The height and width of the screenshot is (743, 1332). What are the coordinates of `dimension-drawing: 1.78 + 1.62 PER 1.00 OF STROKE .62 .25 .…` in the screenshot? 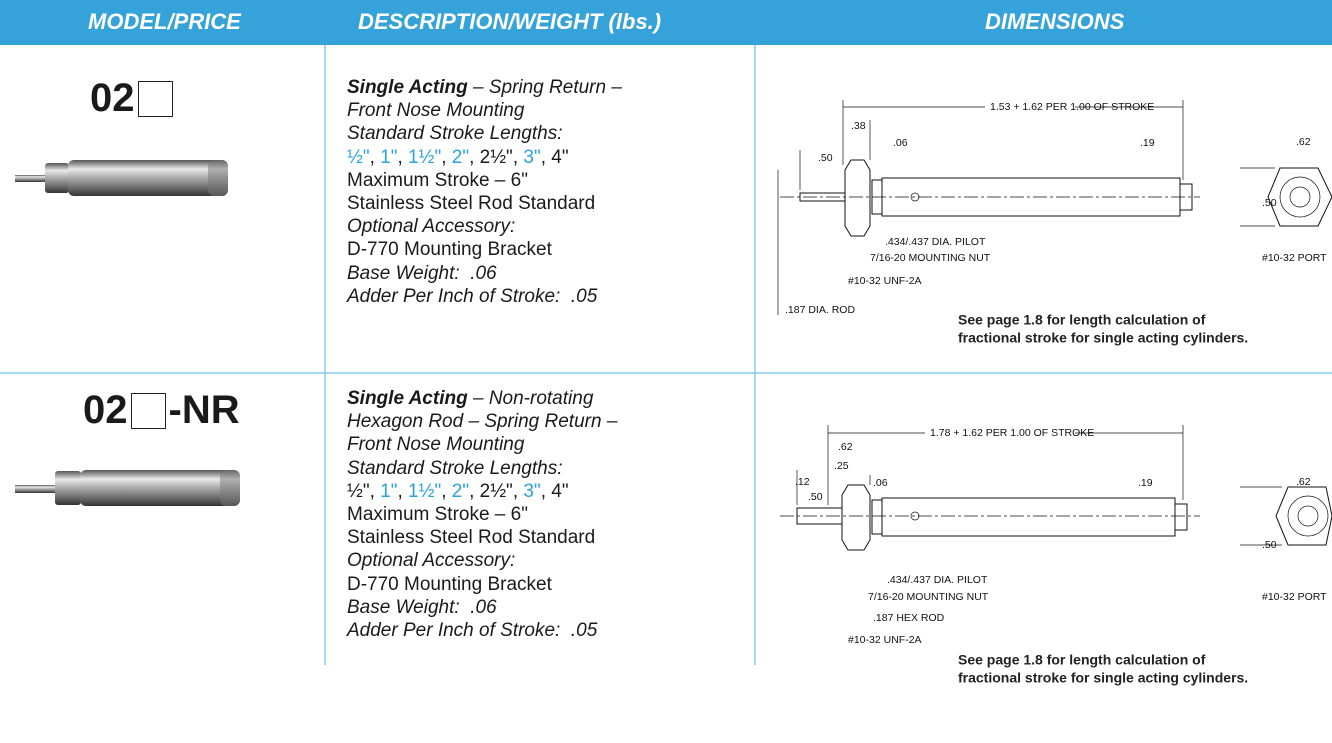 It's located at (1056, 555).